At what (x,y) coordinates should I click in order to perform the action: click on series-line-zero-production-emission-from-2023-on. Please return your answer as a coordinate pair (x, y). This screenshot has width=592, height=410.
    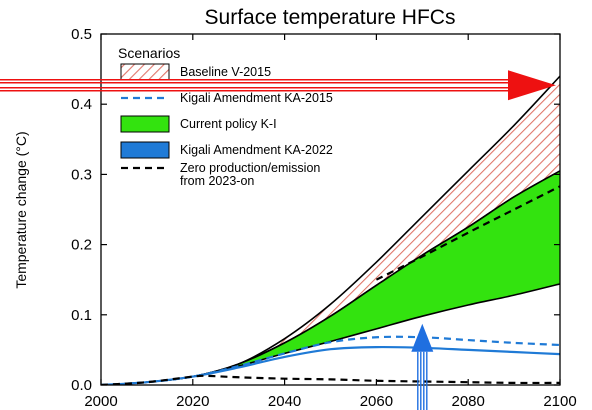
    Looking at the image, I should click on (330, 379).